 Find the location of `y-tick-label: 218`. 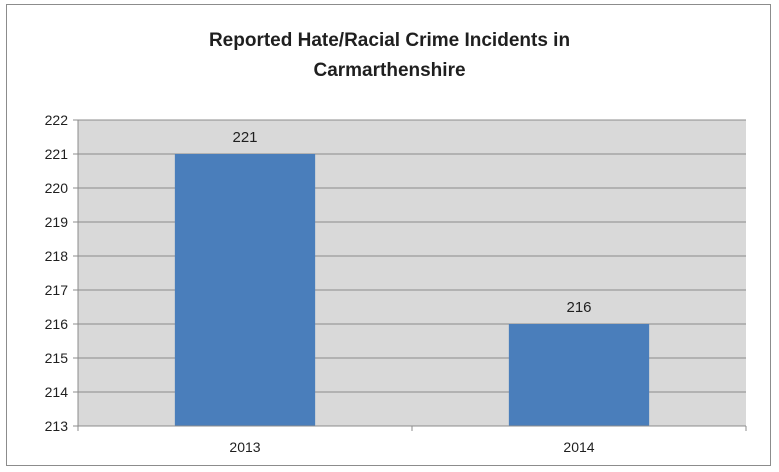

y-tick-label: 218 is located at coordinates (57, 256).